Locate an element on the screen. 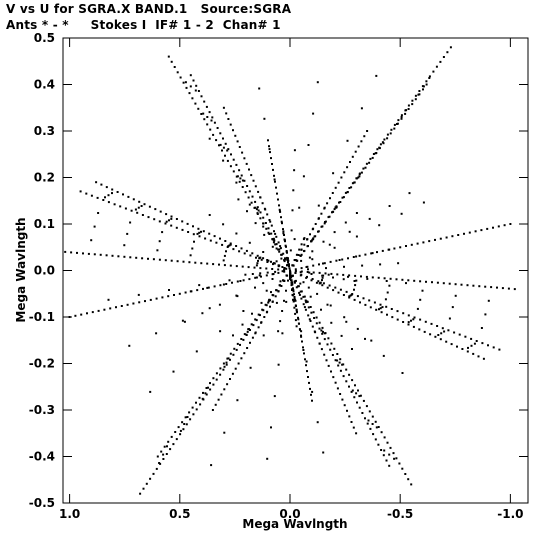 This screenshot has height=541, width=540. y-tick-label: -0.4 is located at coordinates (42, 457).